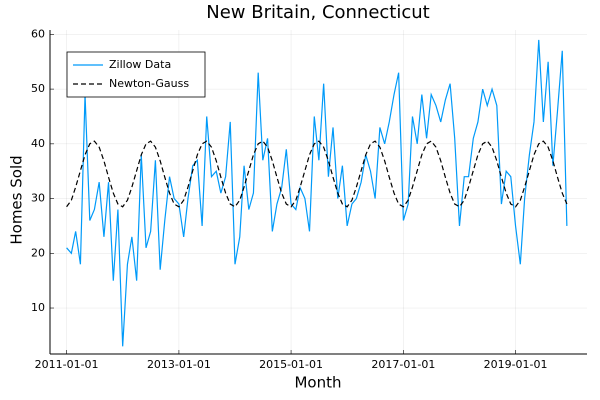  Describe the element at coordinates (38, 143) in the screenshot. I see `y-tick-label: 40` at that location.